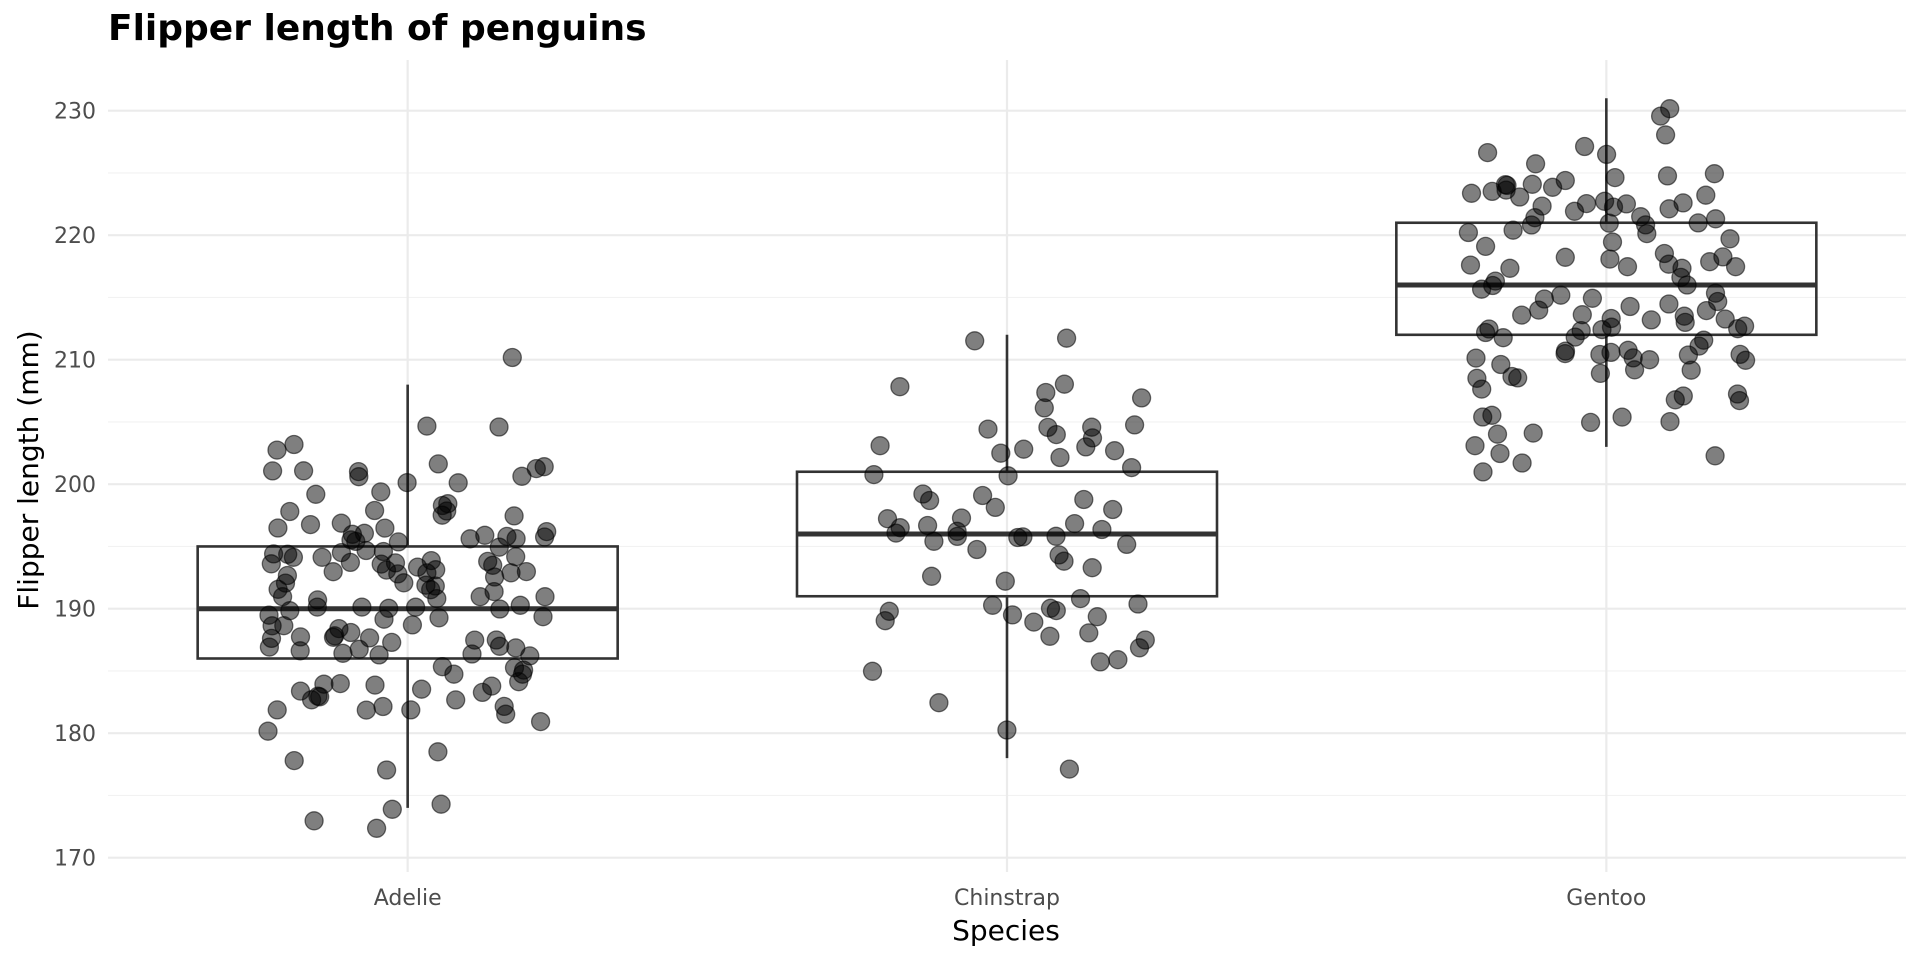 This screenshot has width=1920, height=960. What do you see at coordinates (75, 236) in the screenshot?
I see `y-tick-label: 220` at bounding box center [75, 236].